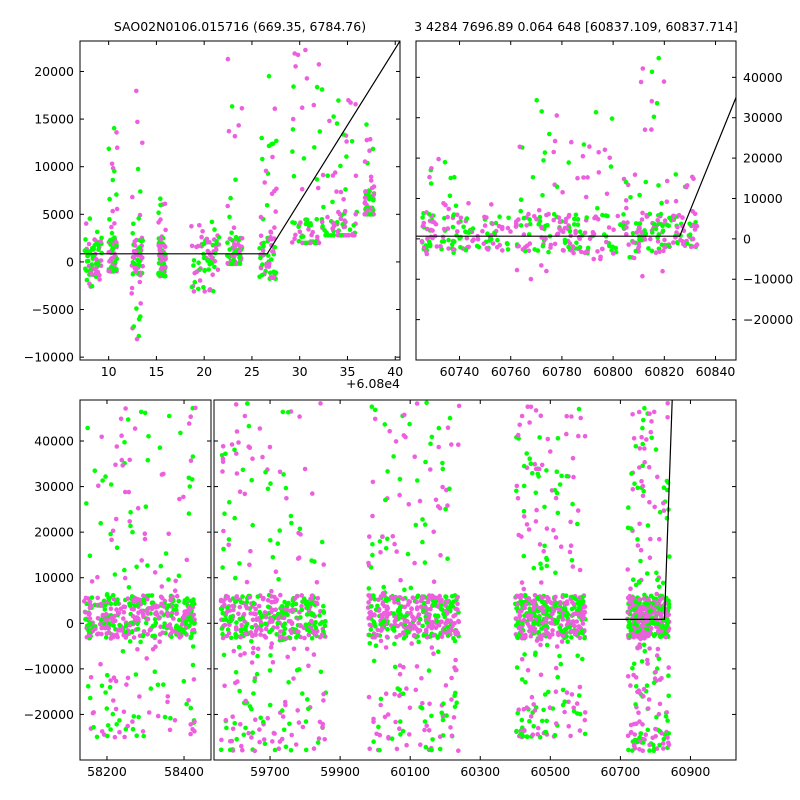 The height and width of the screenshot is (800, 800). What do you see at coordinates (49, 668) in the screenshot?
I see `y-tick-label: −10000` at bounding box center [49, 668].